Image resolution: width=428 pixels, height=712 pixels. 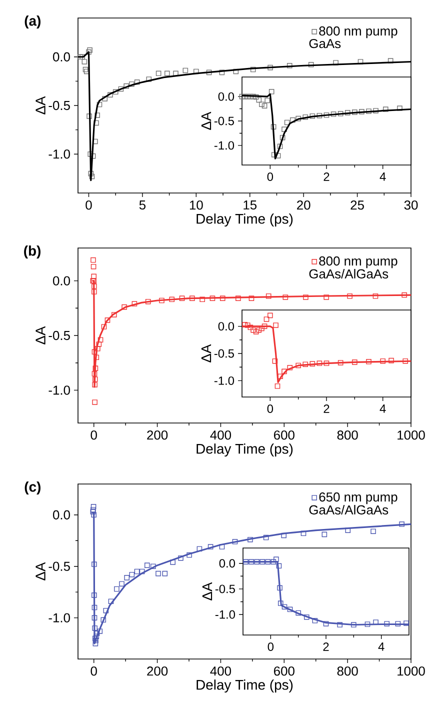 I want to click on chart-title: (c), so click(x=32, y=488).